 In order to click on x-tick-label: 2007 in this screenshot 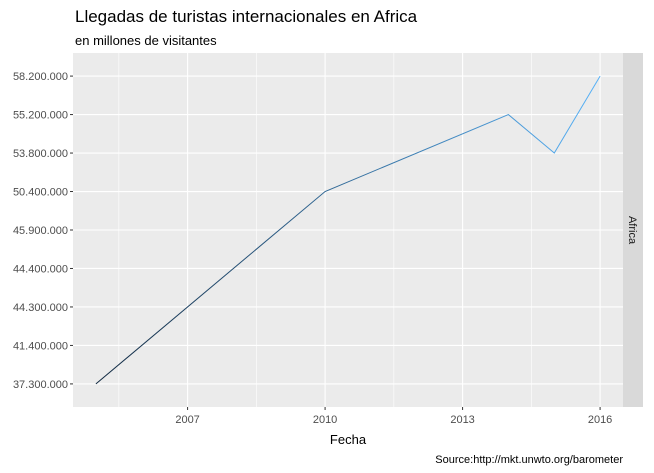, I will do `click(187, 420)`.